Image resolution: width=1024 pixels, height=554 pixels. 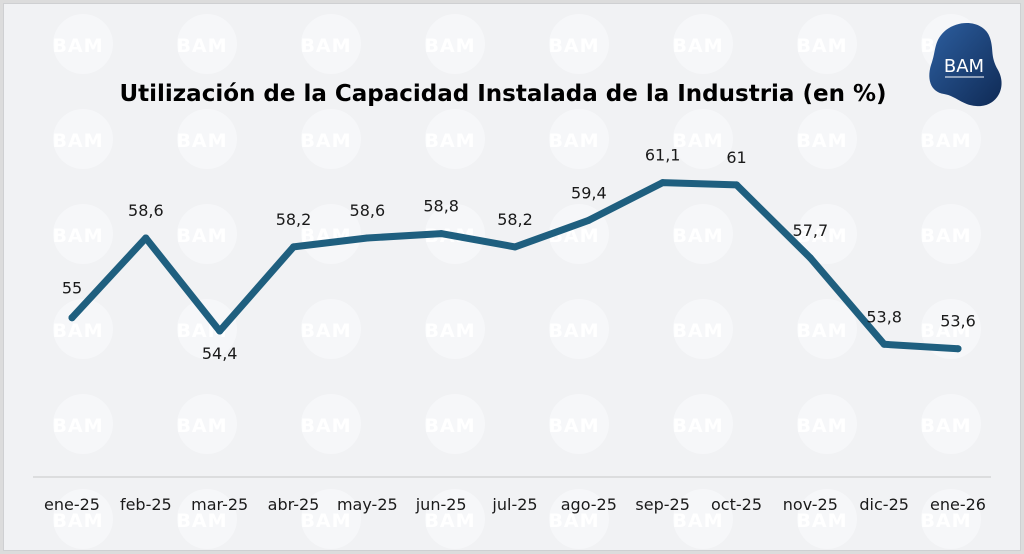 I want to click on bam-logo-text: BAM, so click(x=964, y=66).